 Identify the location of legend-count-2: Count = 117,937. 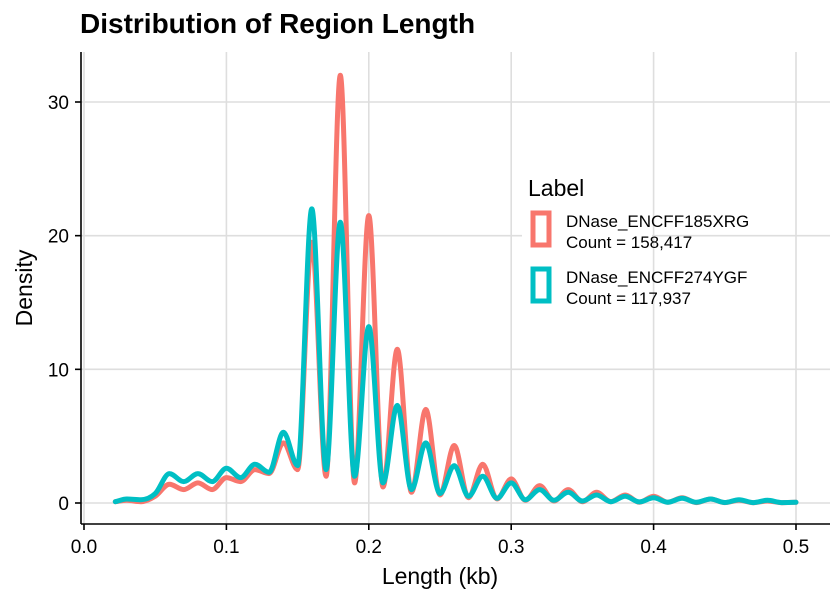
(628, 298).